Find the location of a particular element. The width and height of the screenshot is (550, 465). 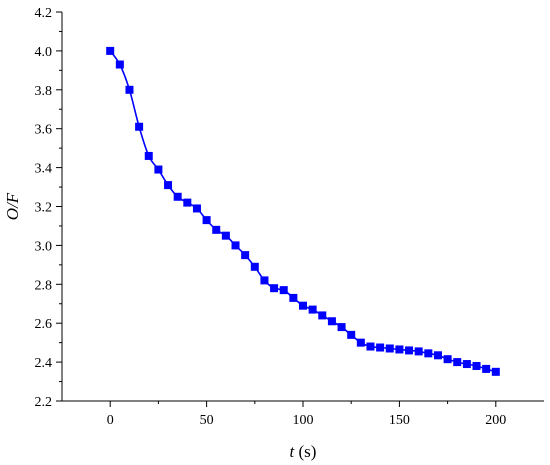

x-axis-ticks: 0 50 100 150 200 is located at coordinates (306, 414).